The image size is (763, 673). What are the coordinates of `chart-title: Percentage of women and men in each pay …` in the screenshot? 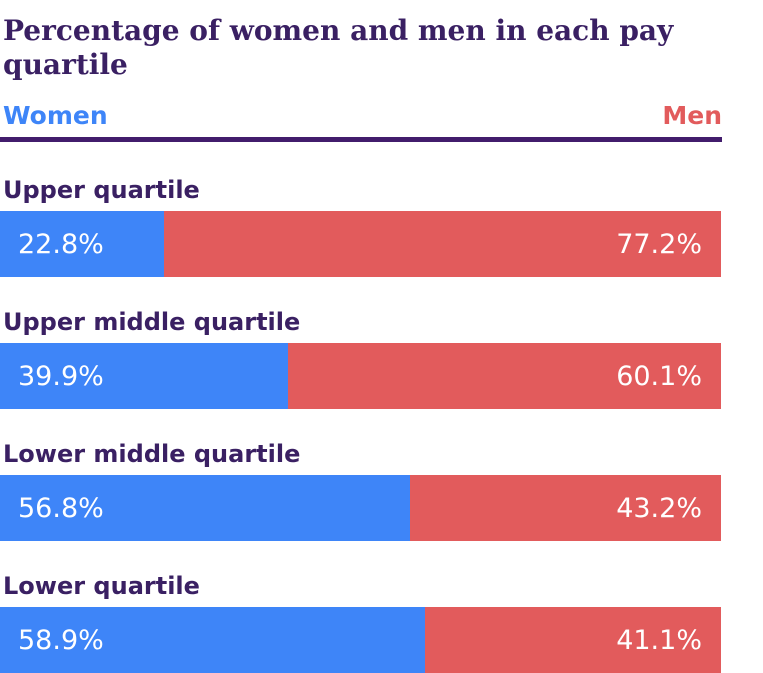 It's located at (338, 47).